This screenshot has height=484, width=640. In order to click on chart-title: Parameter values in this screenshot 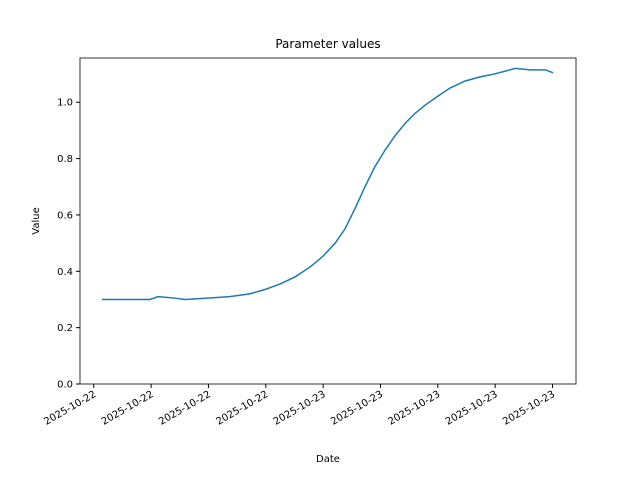, I will do `click(327, 44)`.